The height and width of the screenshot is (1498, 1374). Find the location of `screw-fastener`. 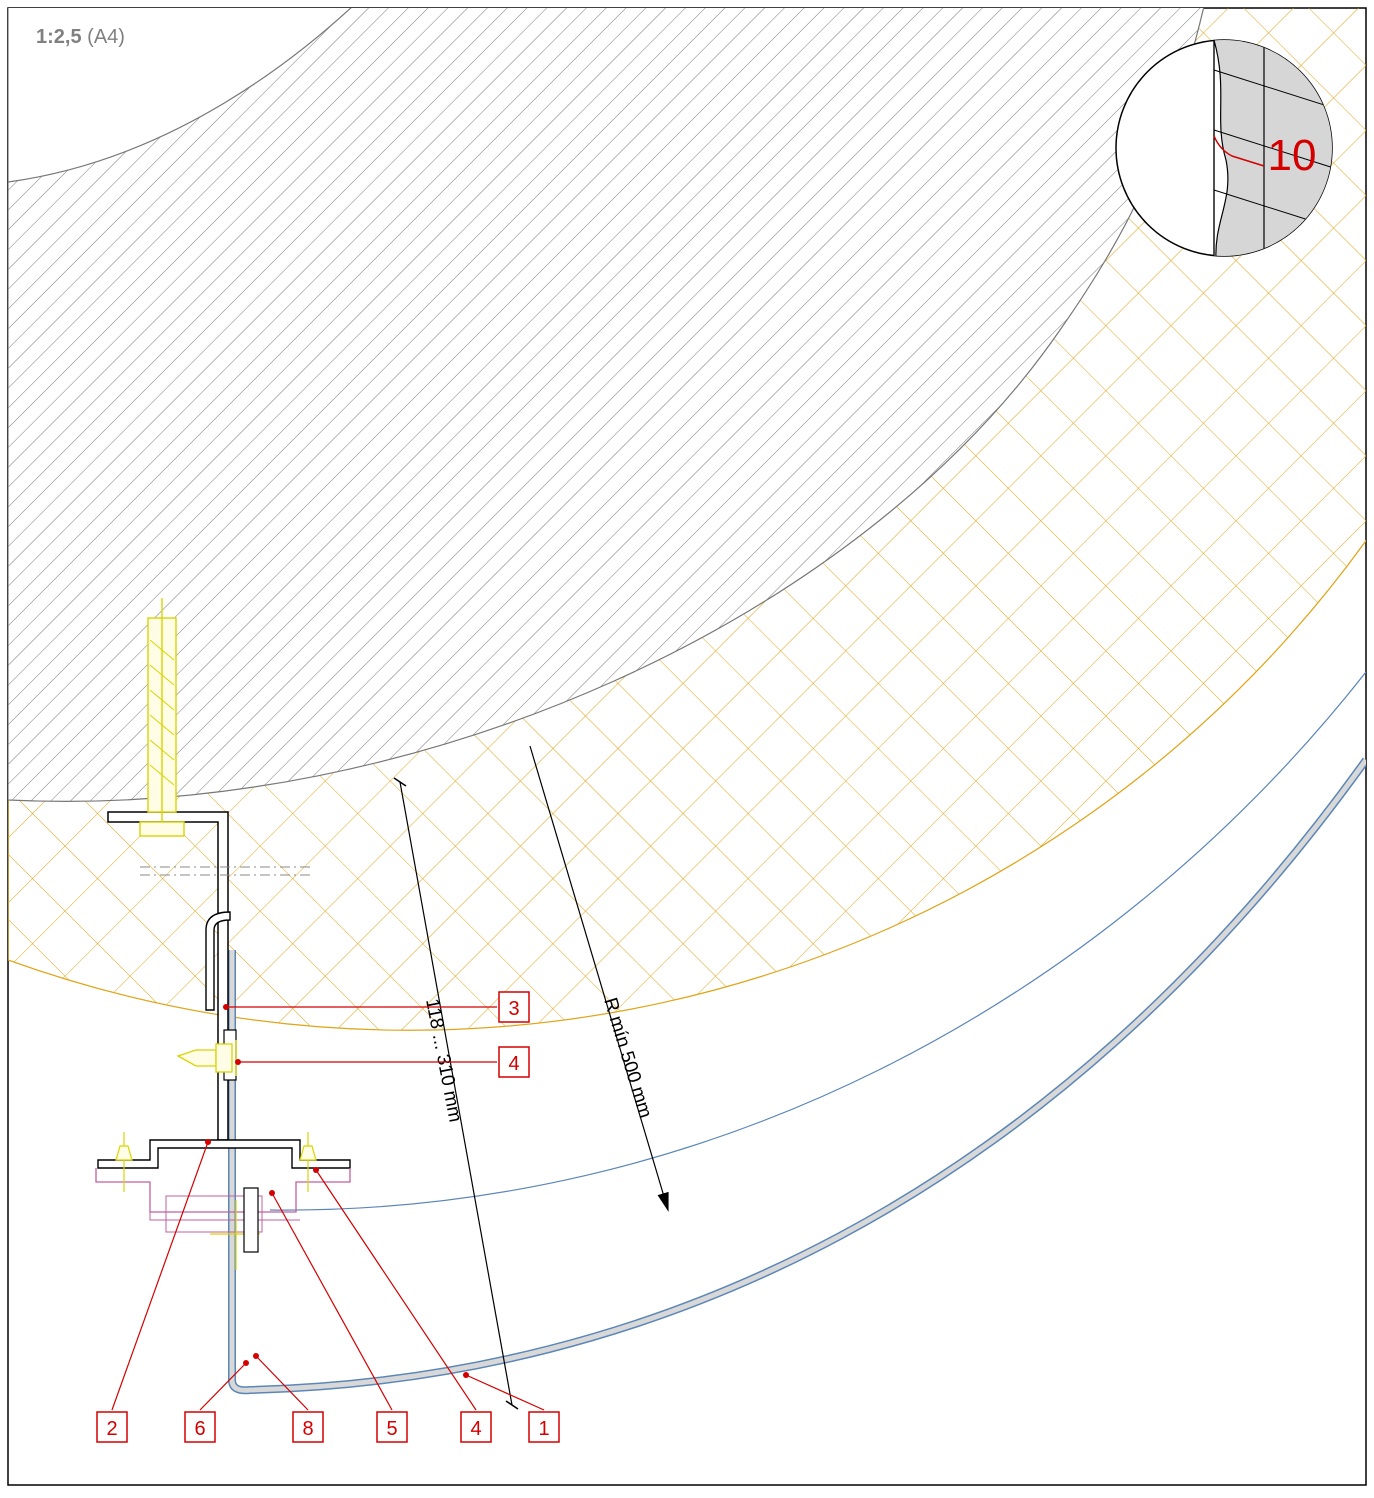

screw-fastener is located at coordinates (206, 1058).